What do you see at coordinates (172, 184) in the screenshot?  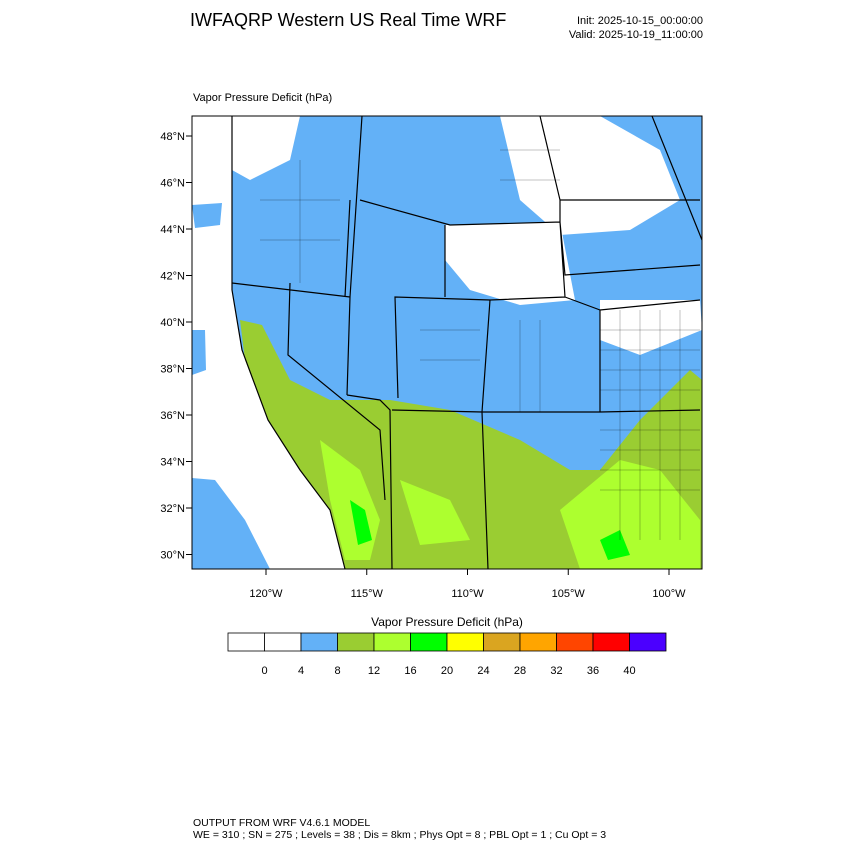 I see `lat-label: 46°N` at bounding box center [172, 184].